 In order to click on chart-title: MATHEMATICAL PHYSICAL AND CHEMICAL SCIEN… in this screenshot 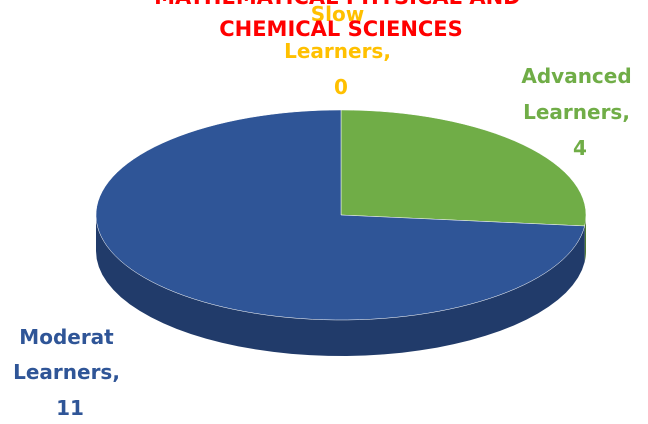, I will do `click(341, 20)`.